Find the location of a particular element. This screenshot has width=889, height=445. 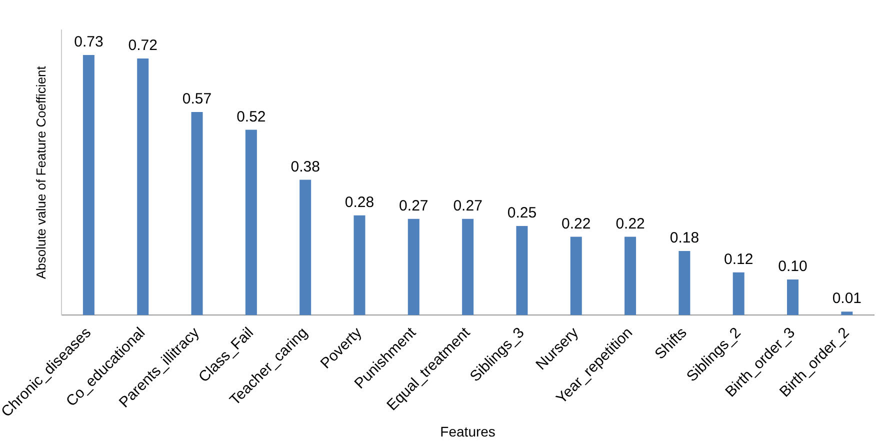

data-label: 0.10 is located at coordinates (793, 267).